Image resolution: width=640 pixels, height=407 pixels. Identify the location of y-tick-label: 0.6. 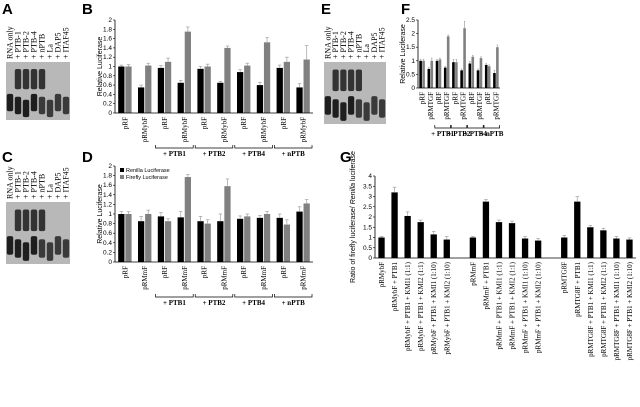
(107, 233).